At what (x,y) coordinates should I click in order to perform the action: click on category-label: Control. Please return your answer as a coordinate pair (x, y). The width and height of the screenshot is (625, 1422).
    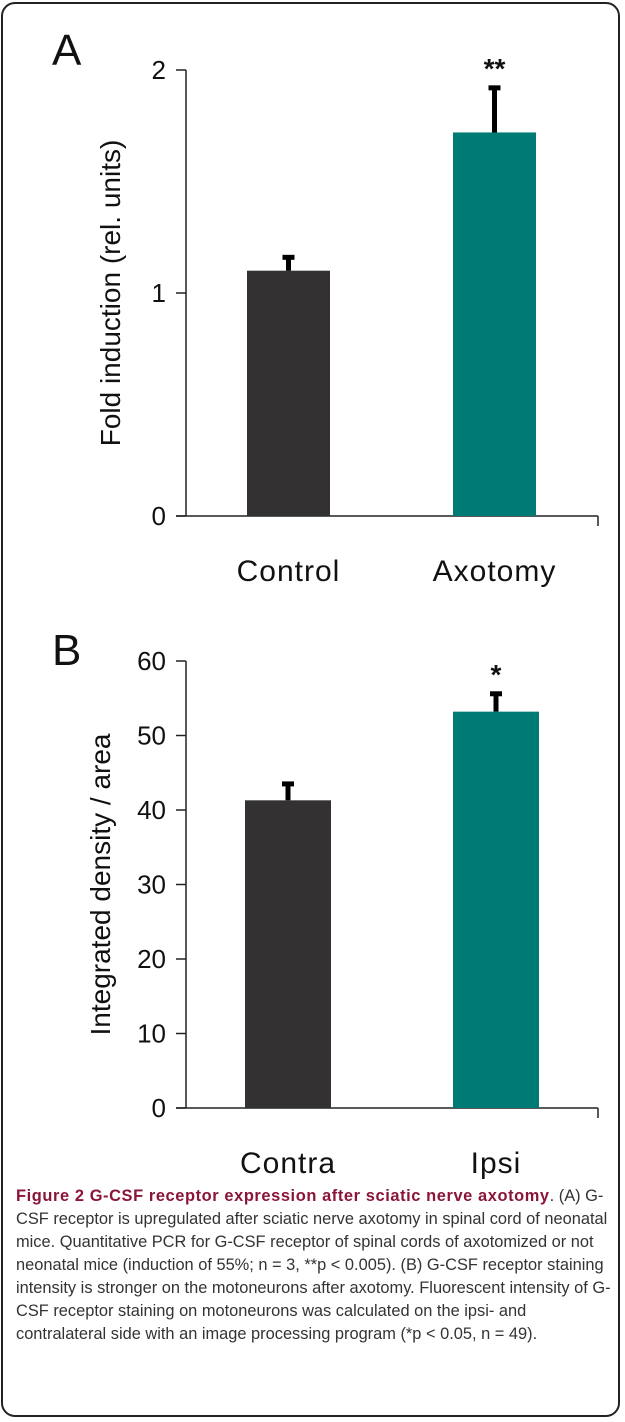
    Looking at the image, I should click on (289, 571).